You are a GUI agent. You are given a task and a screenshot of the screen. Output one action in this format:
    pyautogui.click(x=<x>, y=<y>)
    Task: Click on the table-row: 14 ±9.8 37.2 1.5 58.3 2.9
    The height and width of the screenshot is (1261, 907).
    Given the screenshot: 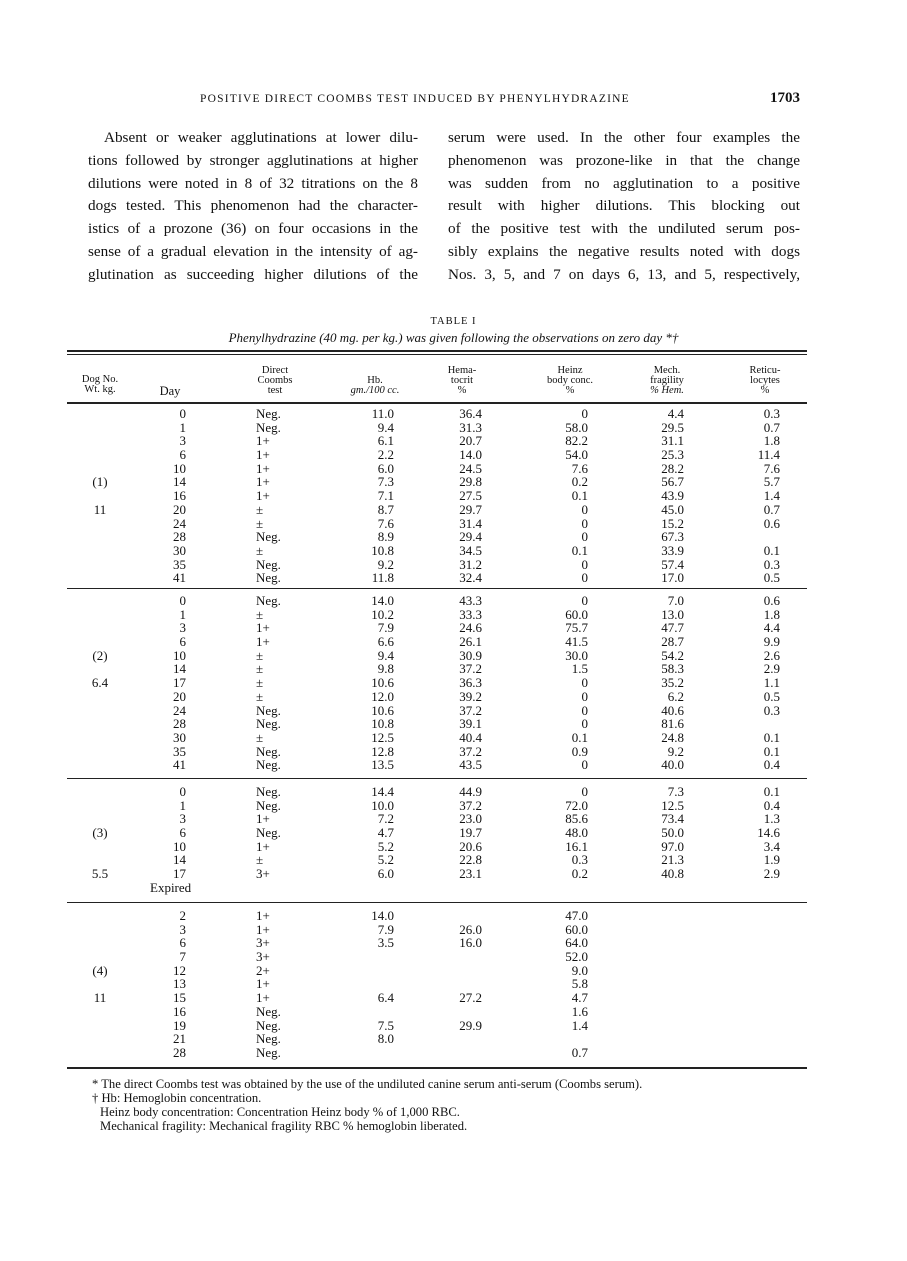 What is the action you would take?
    pyautogui.click(x=453, y=669)
    